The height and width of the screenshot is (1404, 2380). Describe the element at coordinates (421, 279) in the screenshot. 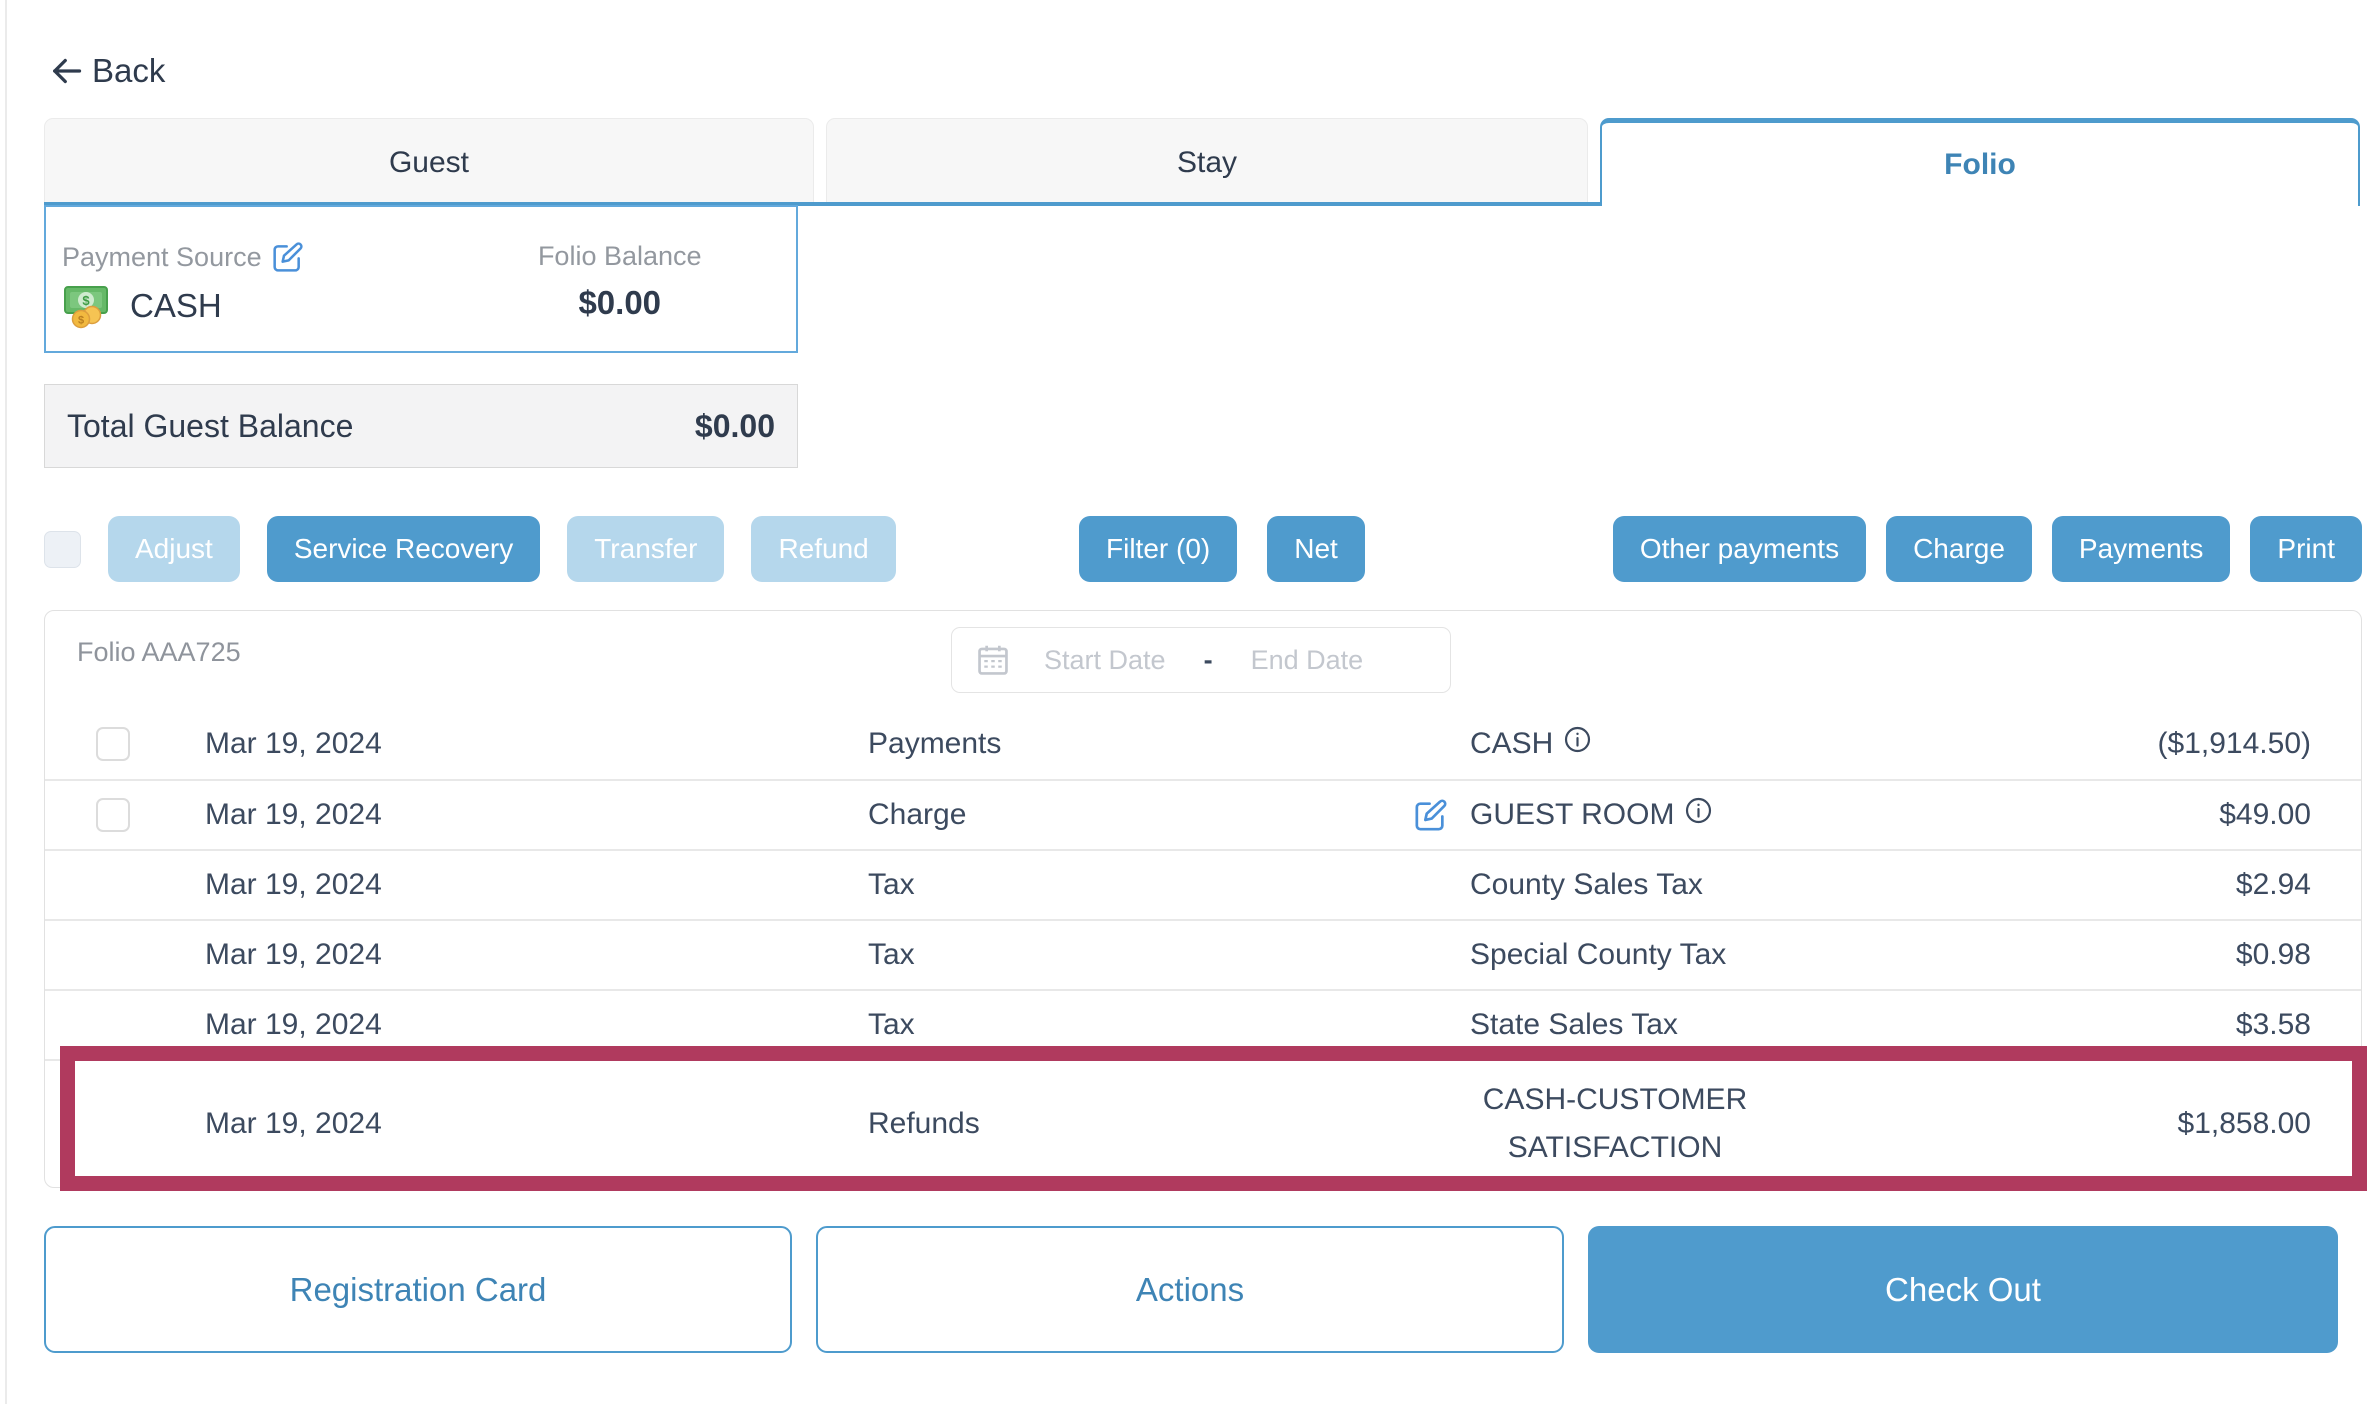

I see `payment-source-card: Payment Source $ $ CASH Folio Balance` at that location.